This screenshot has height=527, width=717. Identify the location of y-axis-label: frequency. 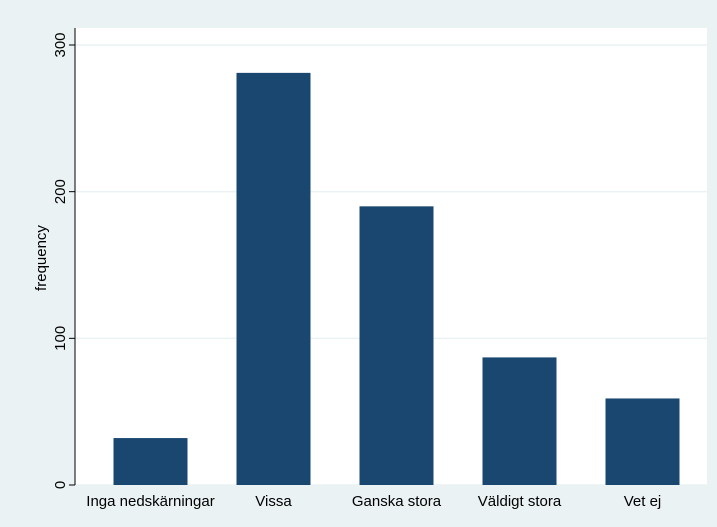
(41, 258).